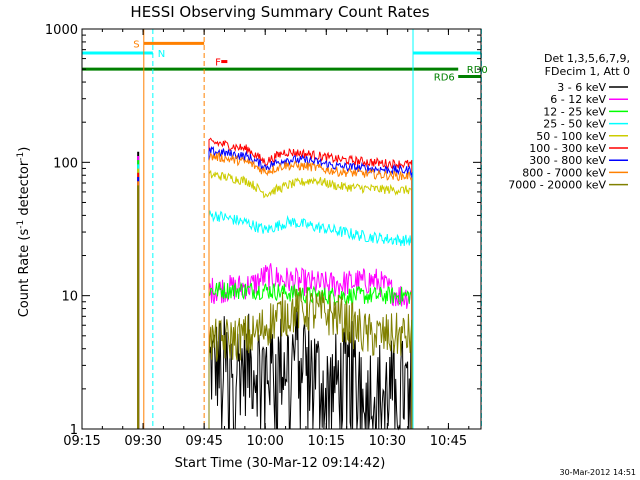  I want to click on y-tick-label-0: 1, so click(74, 430).